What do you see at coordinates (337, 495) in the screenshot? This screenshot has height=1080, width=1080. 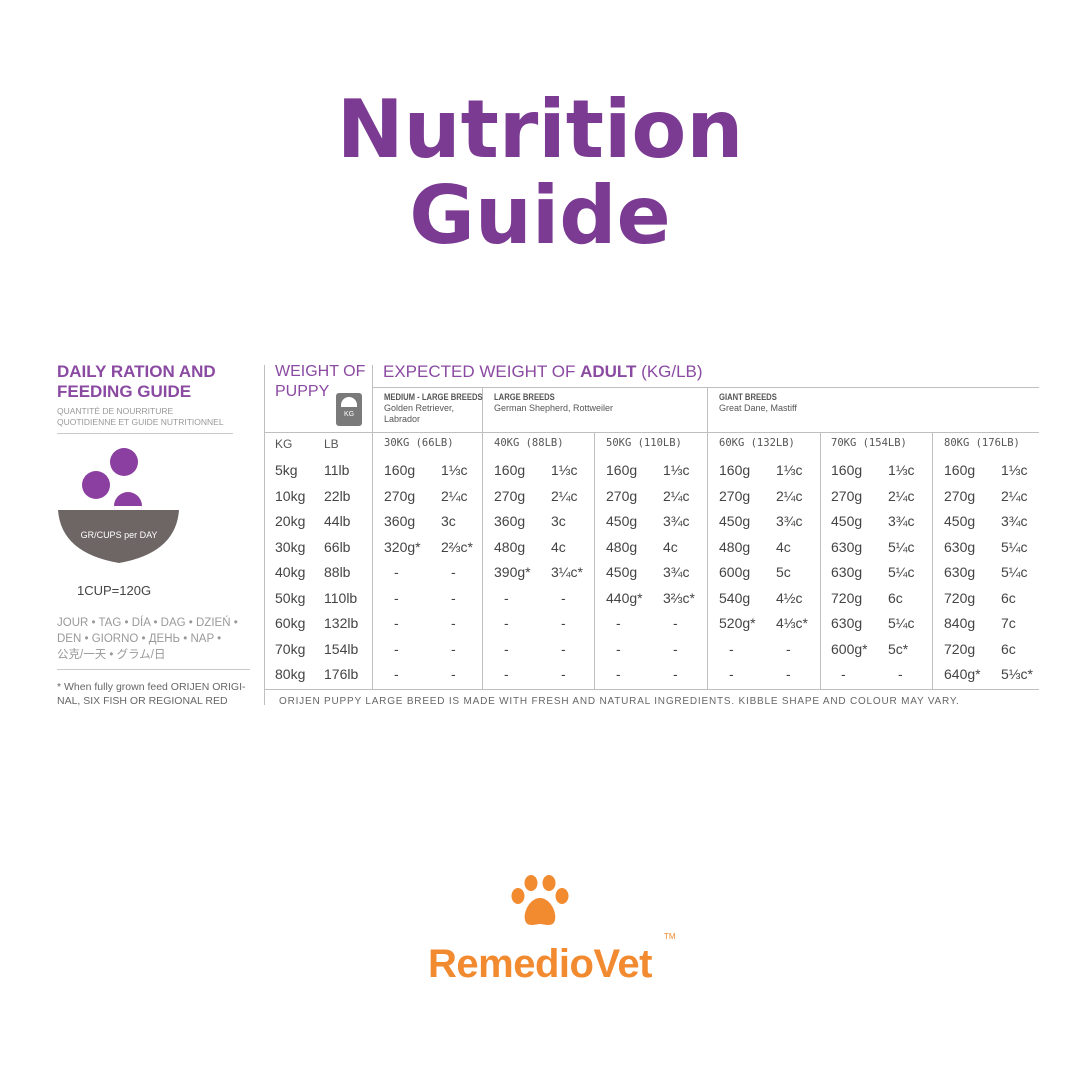 I see `puppy-lb-cell: 22lb` at bounding box center [337, 495].